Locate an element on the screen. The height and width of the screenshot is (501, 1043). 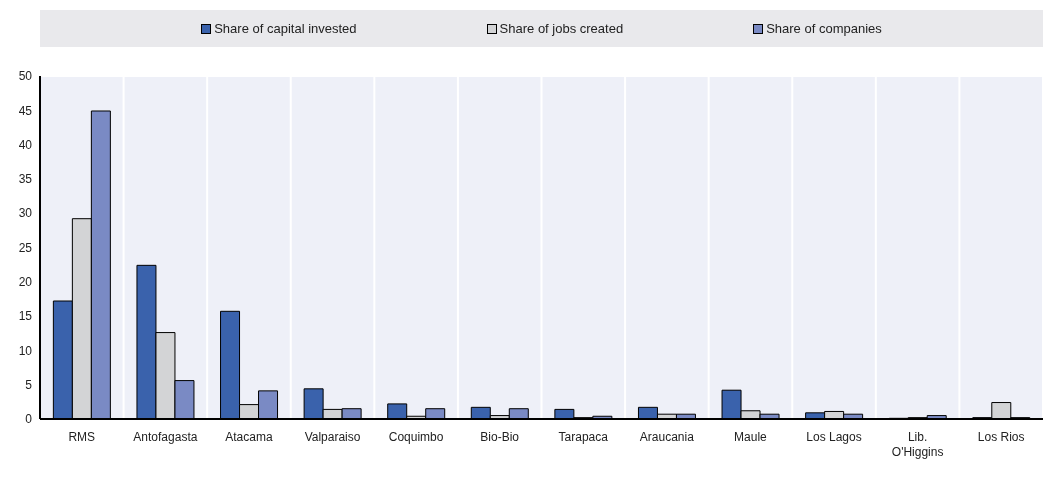
x-tick-label: Los Lagos is located at coordinates (834, 437).